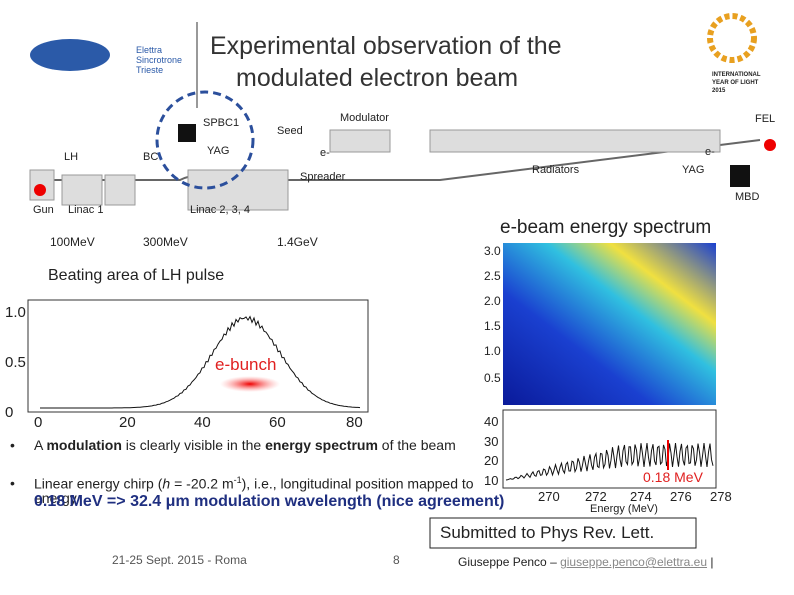  I want to click on x-tick-label: 20, so click(127, 422).